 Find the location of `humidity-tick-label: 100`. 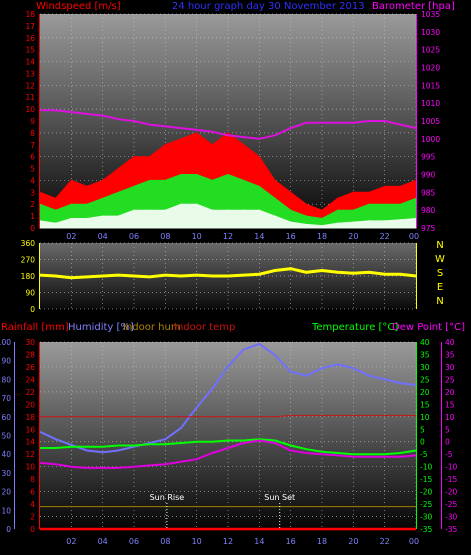

humidity-tick-label: 100 is located at coordinates (5, 342).